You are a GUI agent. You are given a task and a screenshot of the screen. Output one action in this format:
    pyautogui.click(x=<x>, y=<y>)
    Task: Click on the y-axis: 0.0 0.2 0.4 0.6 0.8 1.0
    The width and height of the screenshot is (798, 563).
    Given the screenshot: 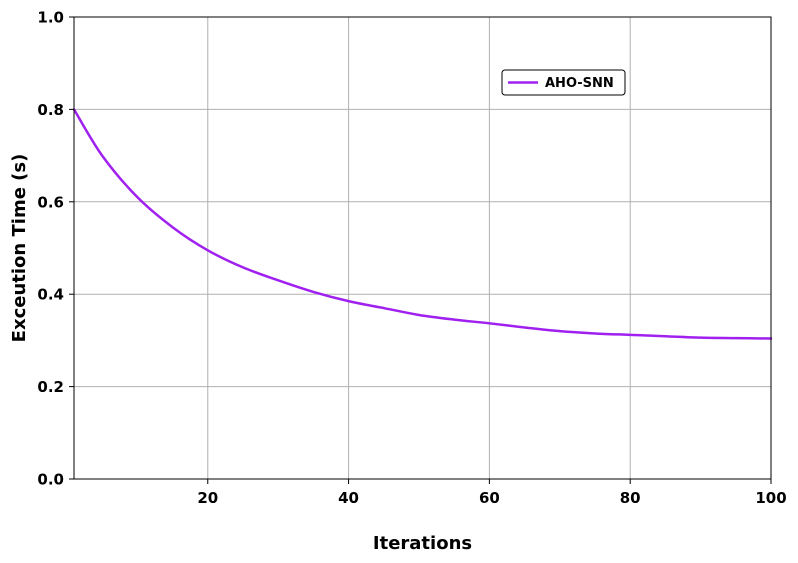 What is the action you would take?
    pyautogui.click(x=55, y=249)
    